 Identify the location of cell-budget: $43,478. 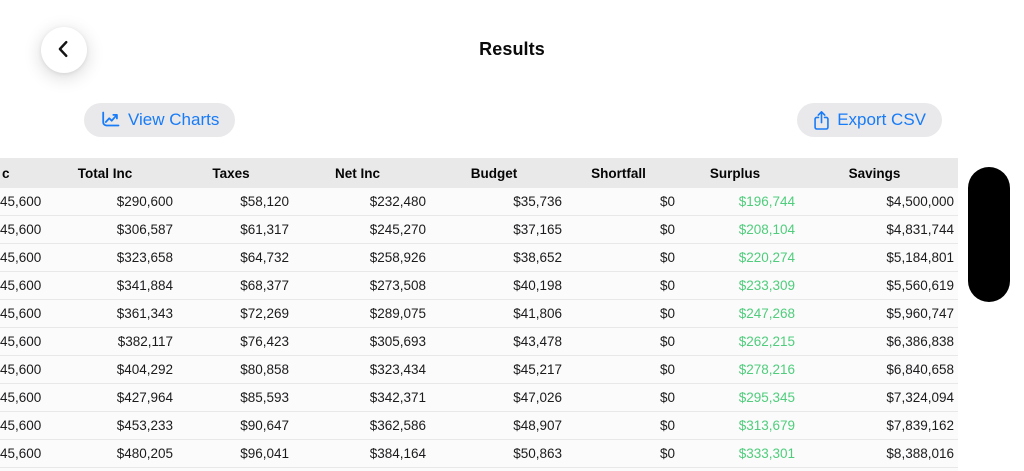
(537, 341).